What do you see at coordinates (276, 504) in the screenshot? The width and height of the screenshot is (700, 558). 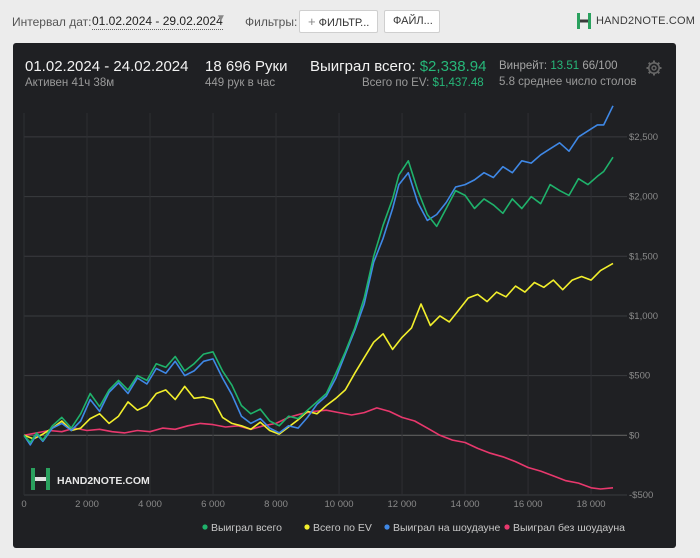 I see `x-tick-label: 8 000` at bounding box center [276, 504].